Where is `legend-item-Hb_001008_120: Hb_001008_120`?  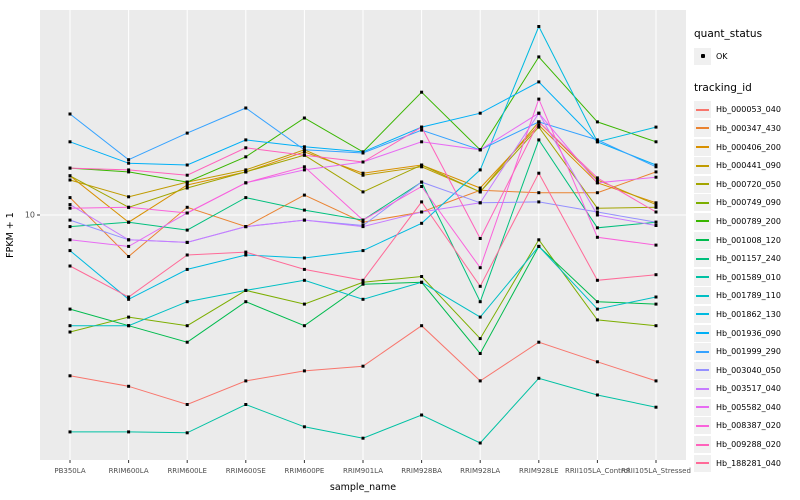 legend-item-Hb_001008_120: Hb_001008_120 is located at coordinates (747, 240).